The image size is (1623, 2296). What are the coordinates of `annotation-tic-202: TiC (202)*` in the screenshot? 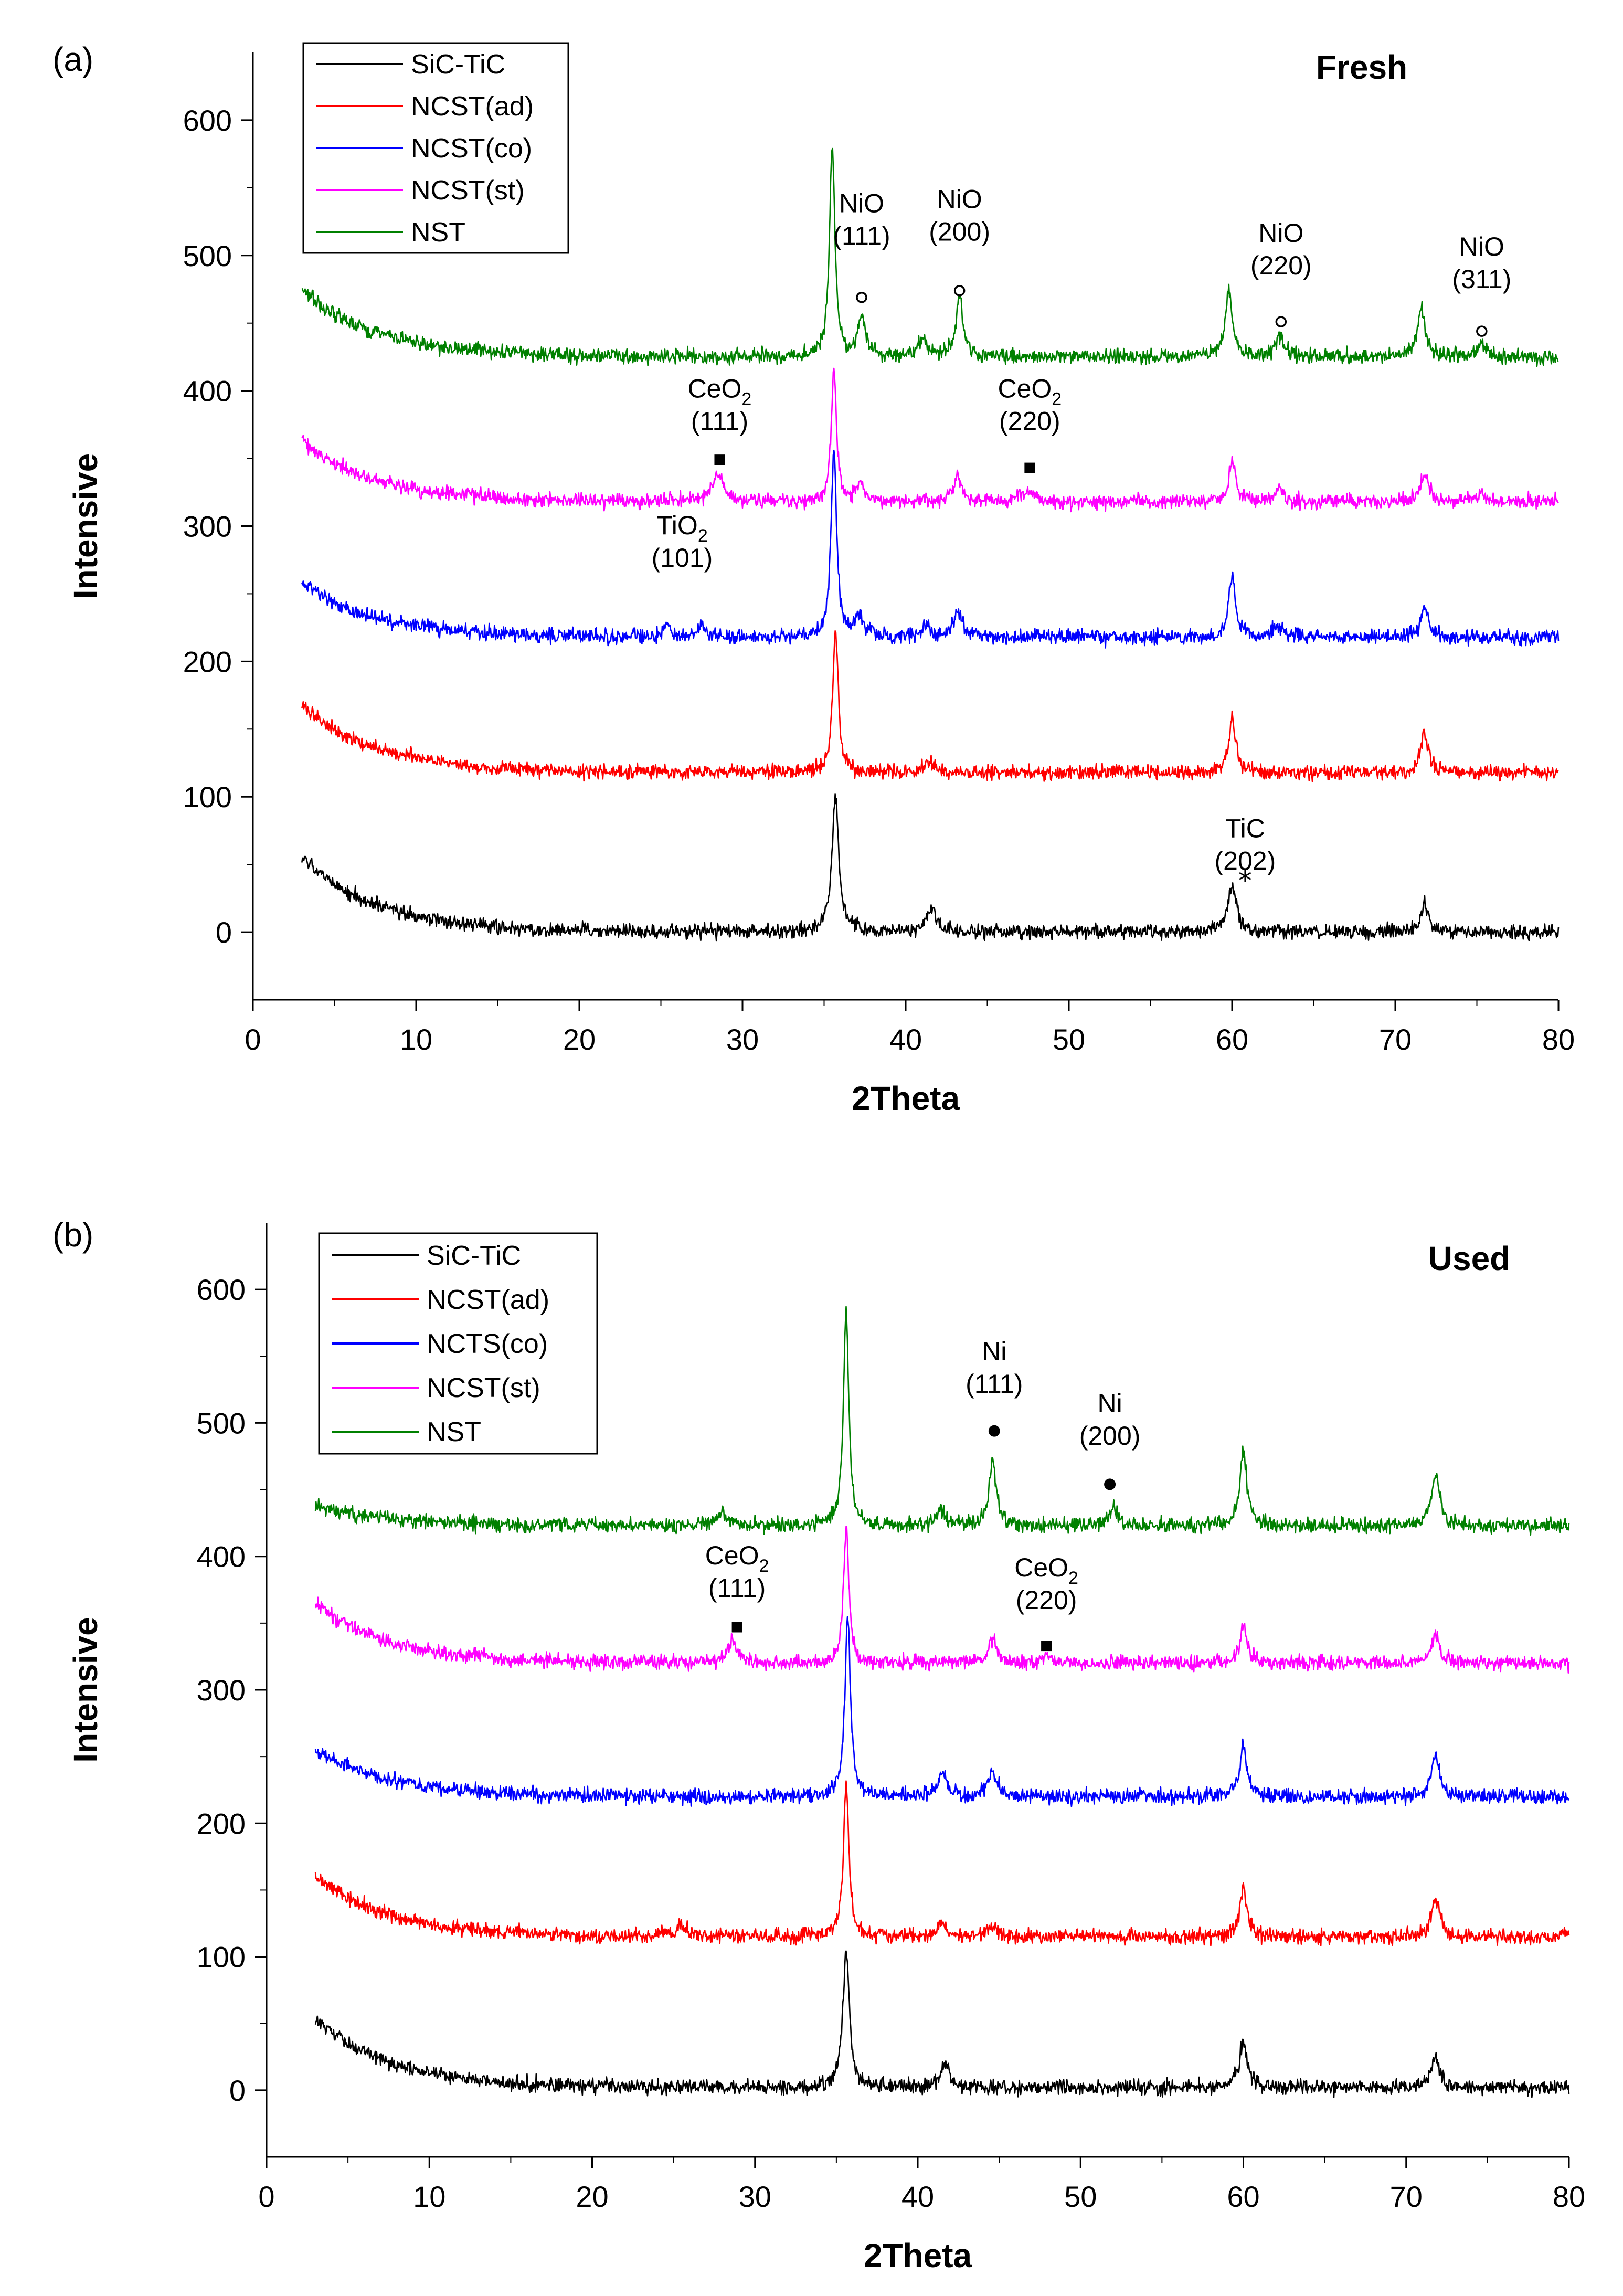 It's located at (1245, 856).